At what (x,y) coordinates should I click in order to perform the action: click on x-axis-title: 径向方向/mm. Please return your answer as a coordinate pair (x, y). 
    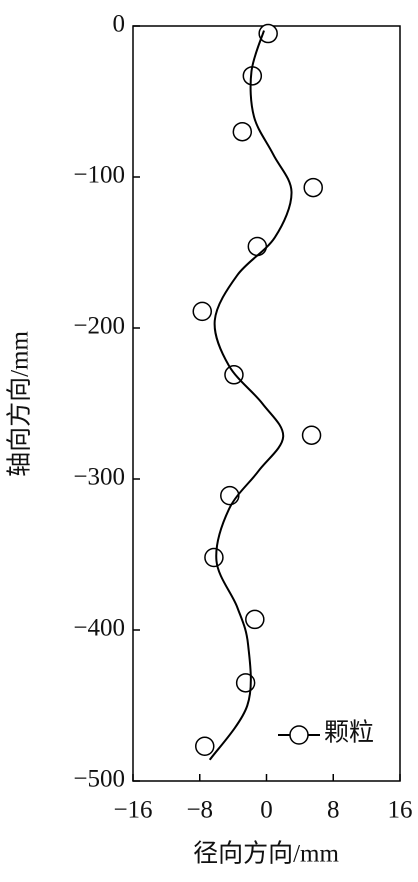
    Looking at the image, I should click on (266, 854).